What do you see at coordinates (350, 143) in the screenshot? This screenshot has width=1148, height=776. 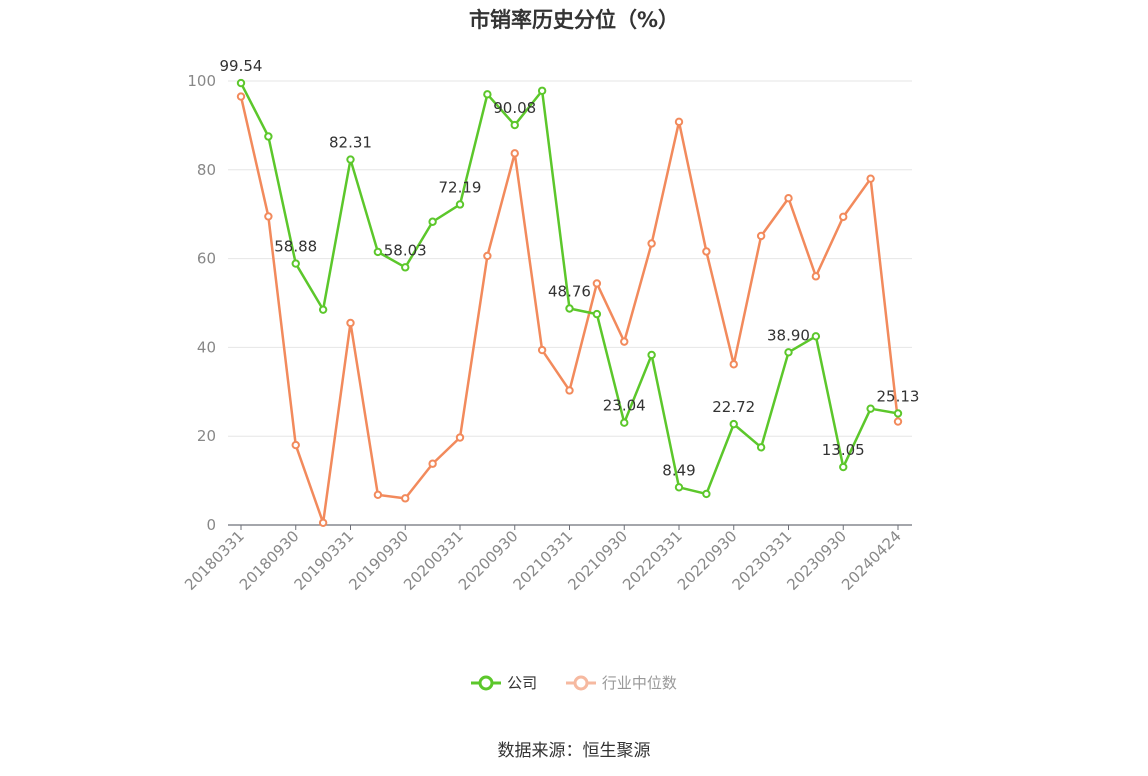 I see `data-label: 82.31` at bounding box center [350, 143].